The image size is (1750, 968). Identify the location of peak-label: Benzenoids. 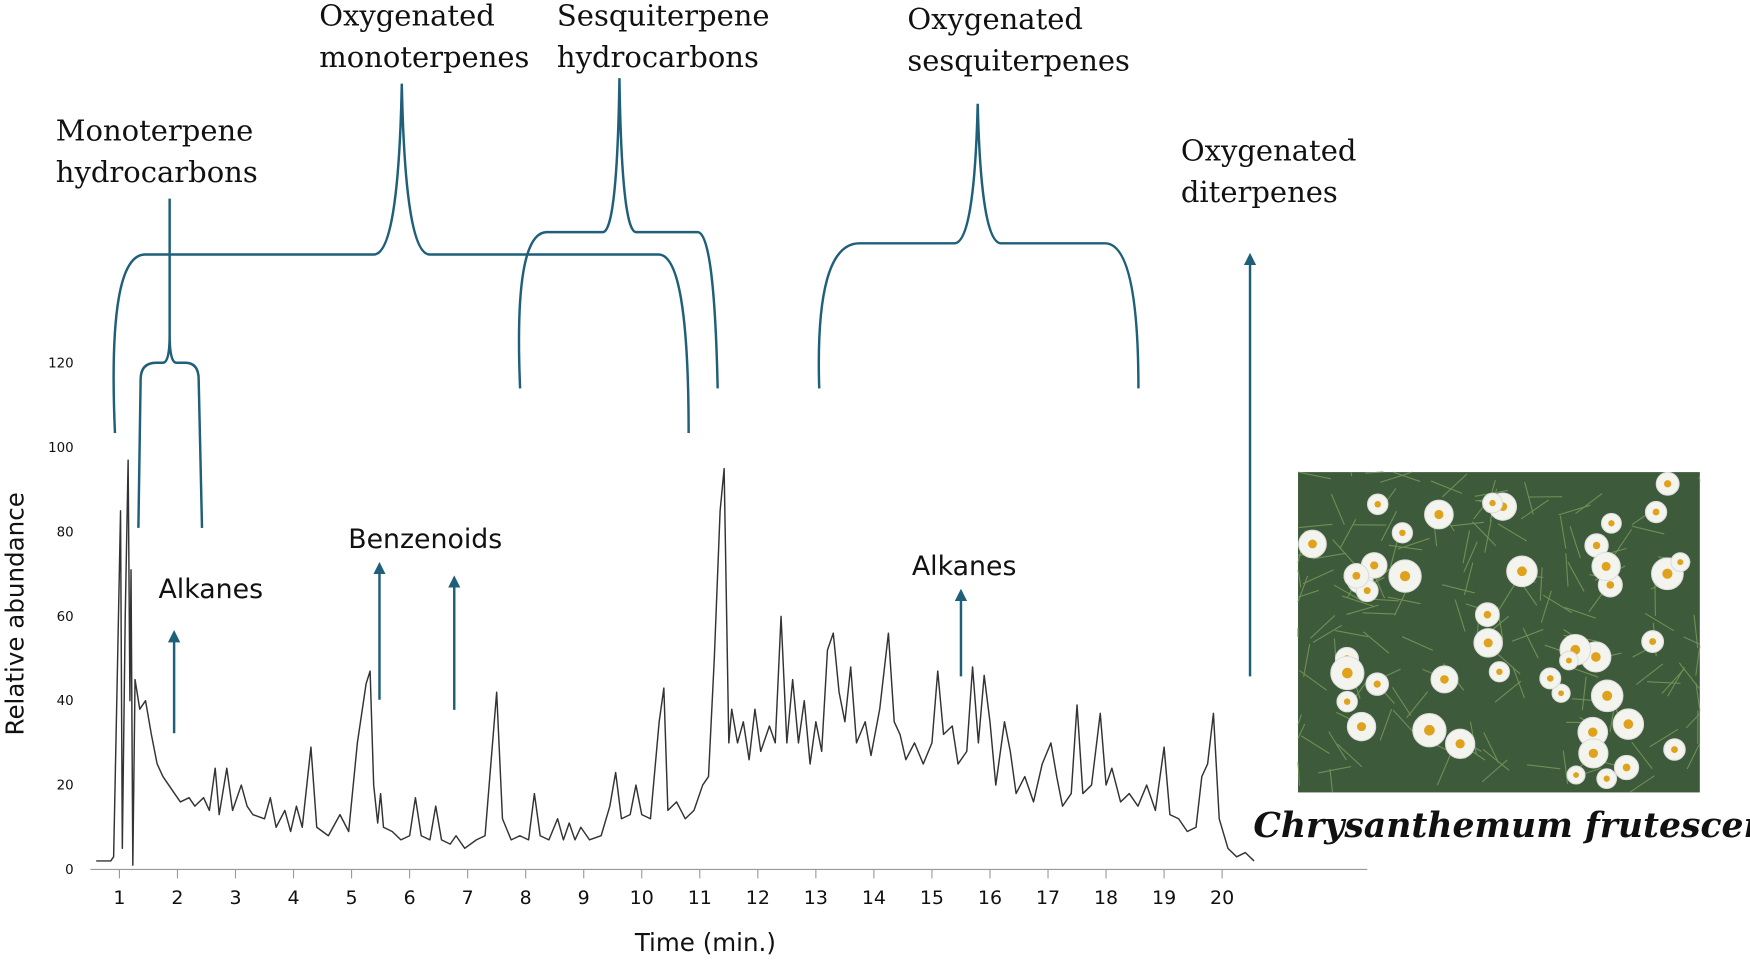
(425, 539).